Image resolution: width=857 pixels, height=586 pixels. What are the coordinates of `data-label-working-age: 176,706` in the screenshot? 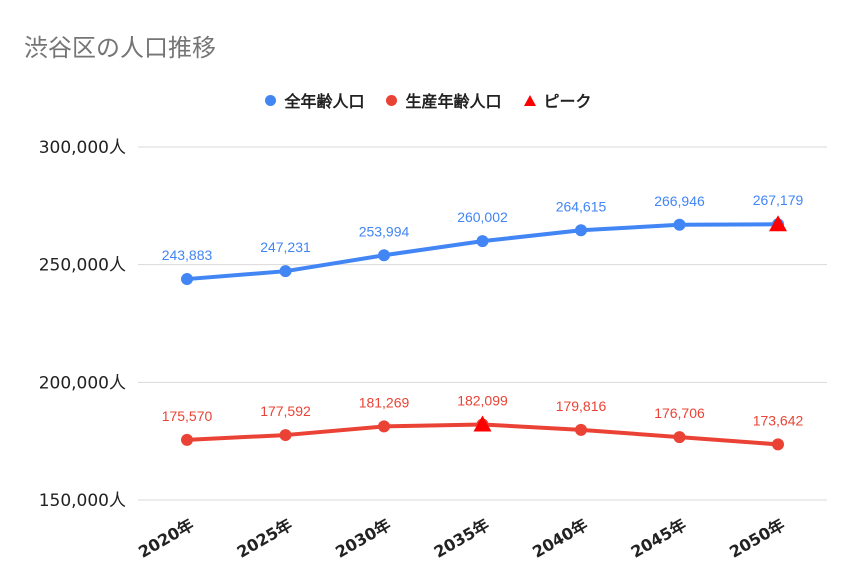 It's located at (679, 413).